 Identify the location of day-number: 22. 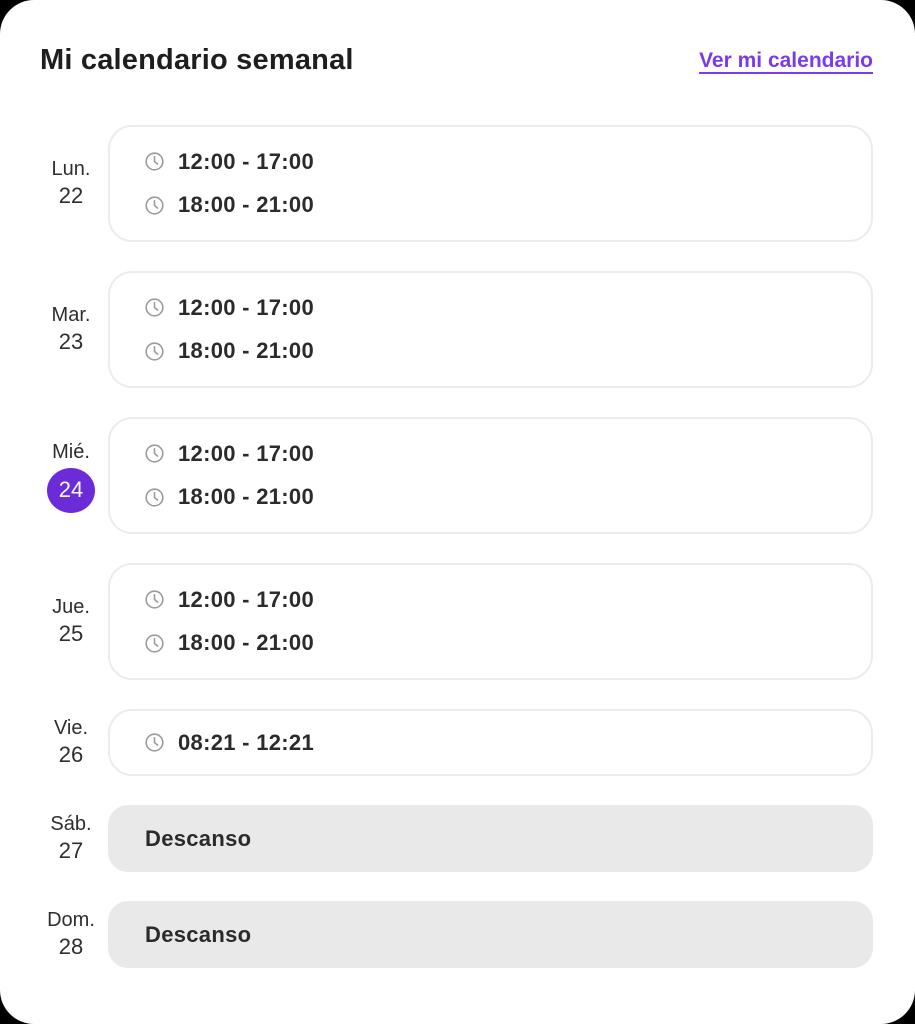
(71, 196).